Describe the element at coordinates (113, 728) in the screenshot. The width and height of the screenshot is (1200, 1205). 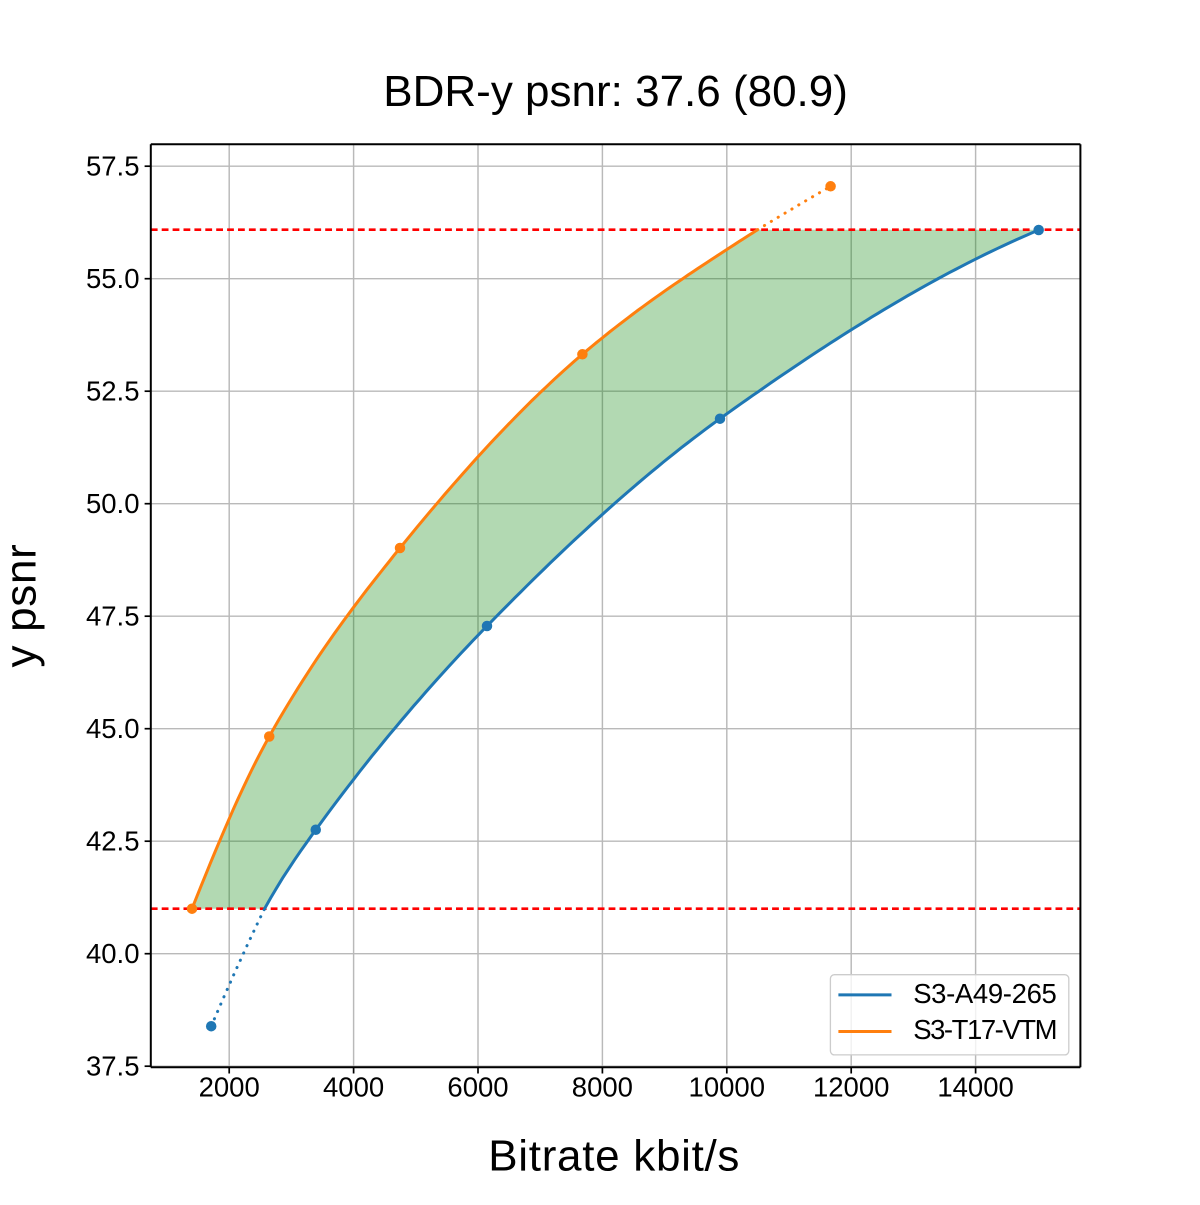
I see `svg-text: 45.0` at that location.